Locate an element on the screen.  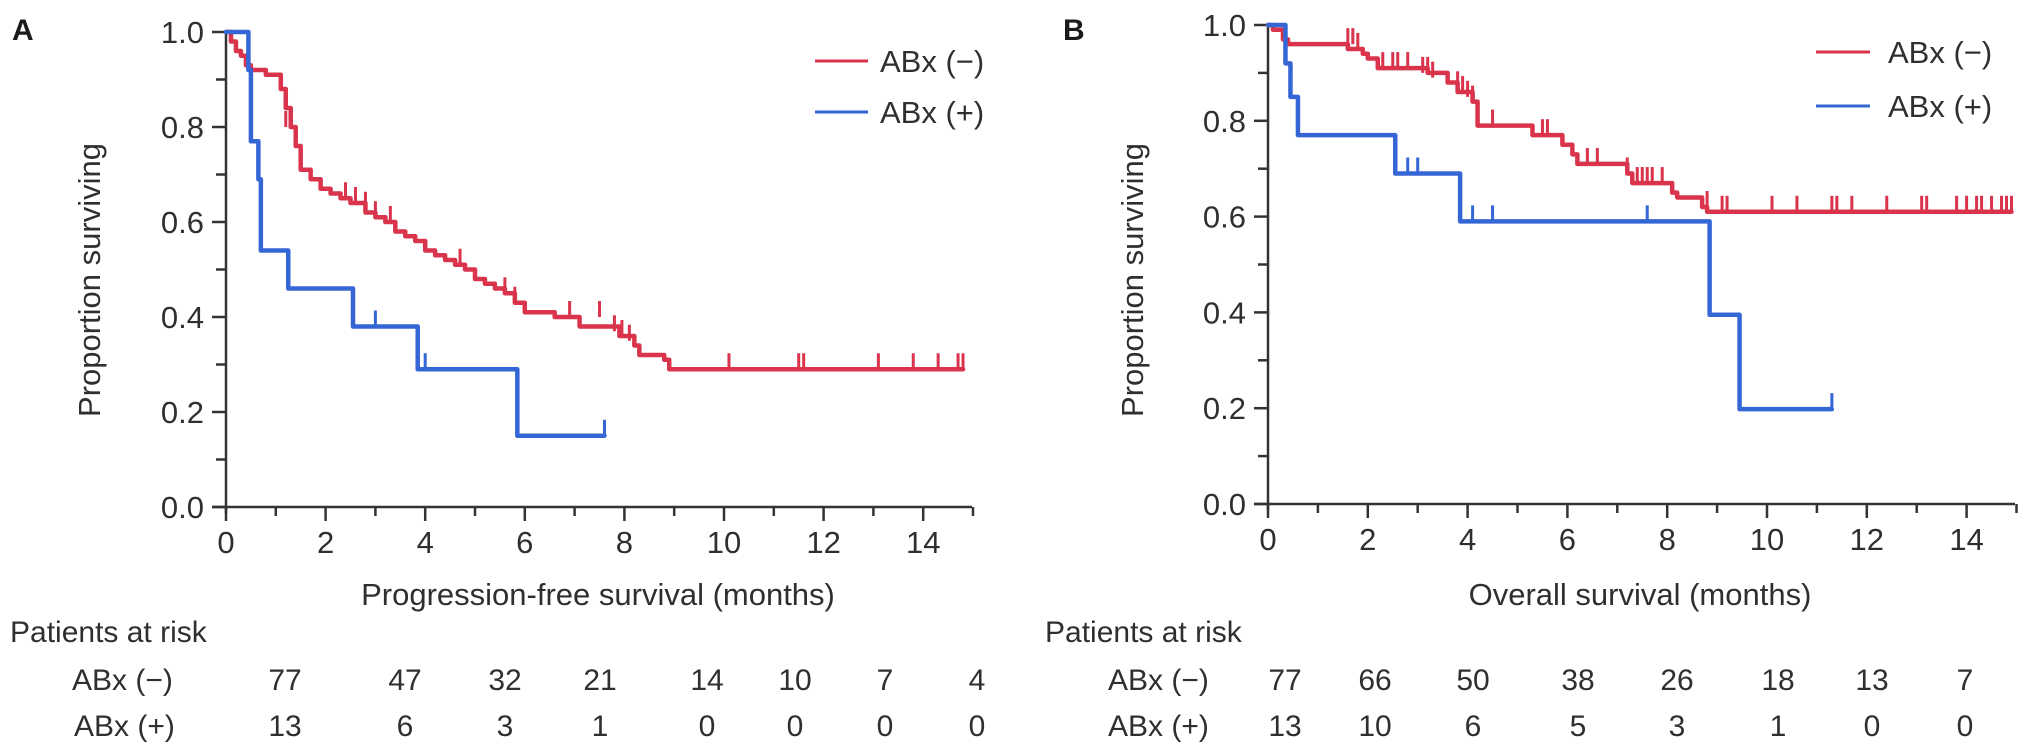
x-tick-label-b: 12 is located at coordinates (1867, 539).